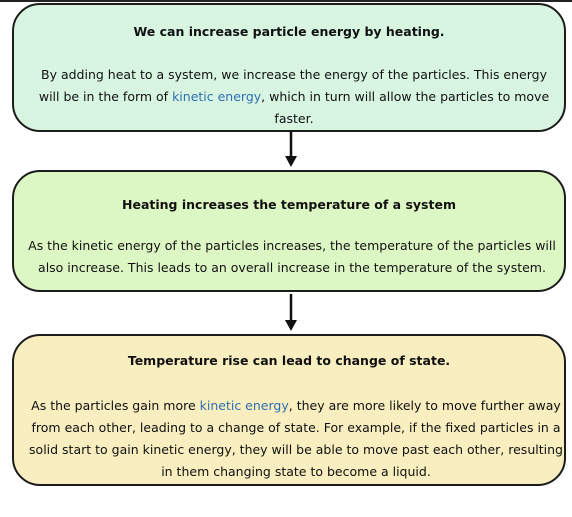  What do you see at coordinates (286, 1) in the screenshot?
I see `top-divider` at bounding box center [286, 1].